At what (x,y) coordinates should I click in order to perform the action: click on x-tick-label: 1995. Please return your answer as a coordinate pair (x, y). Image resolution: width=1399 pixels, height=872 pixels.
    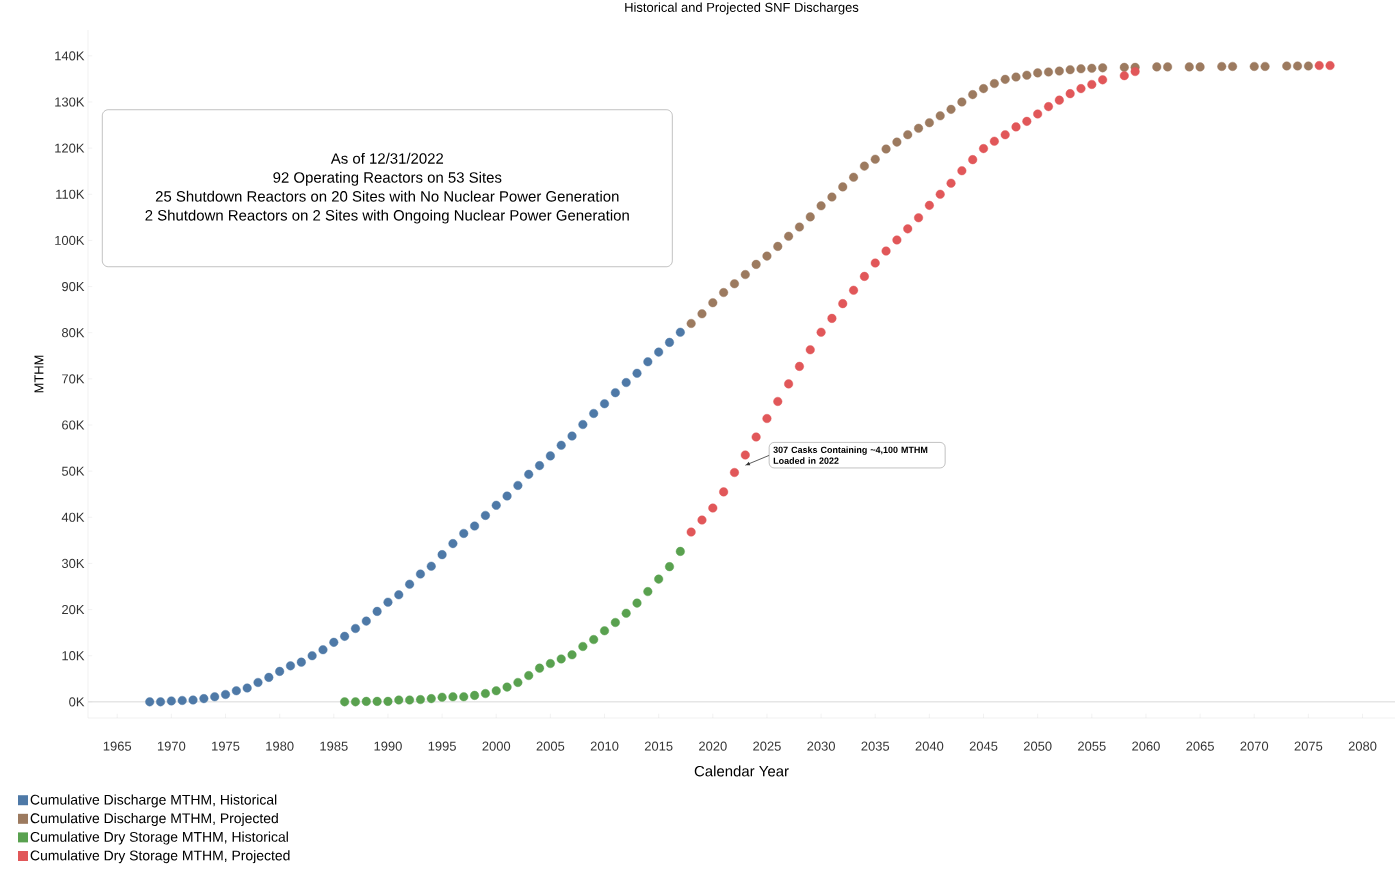
    Looking at the image, I should click on (442, 746).